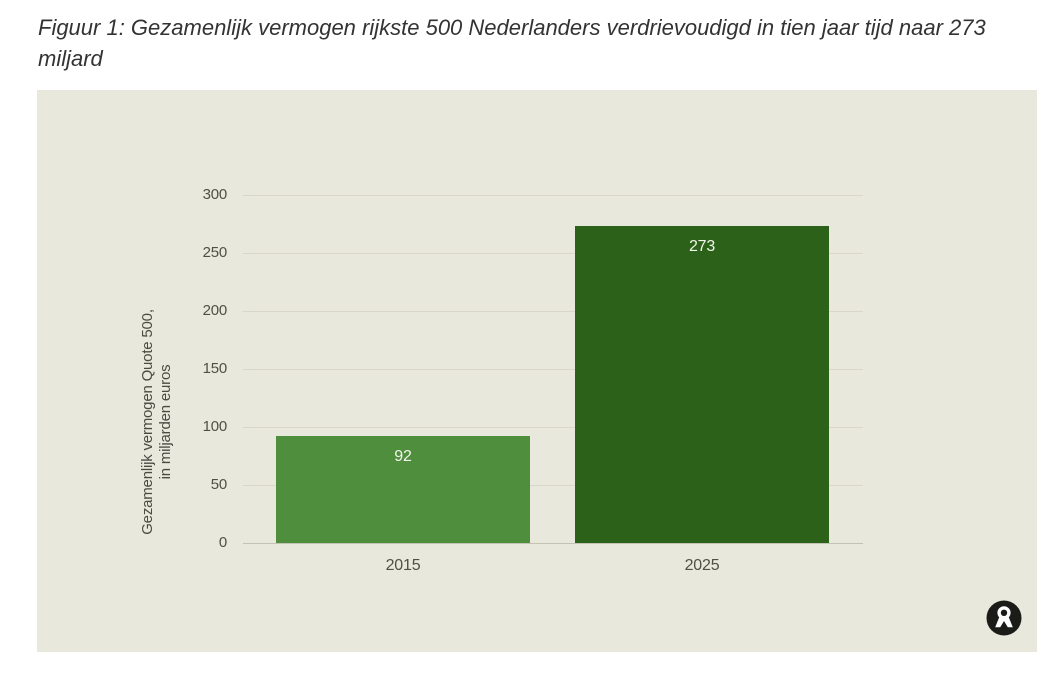 This screenshot has width=1064, height=679. I want to click on bar-value-label: 273, so click(702, 246).